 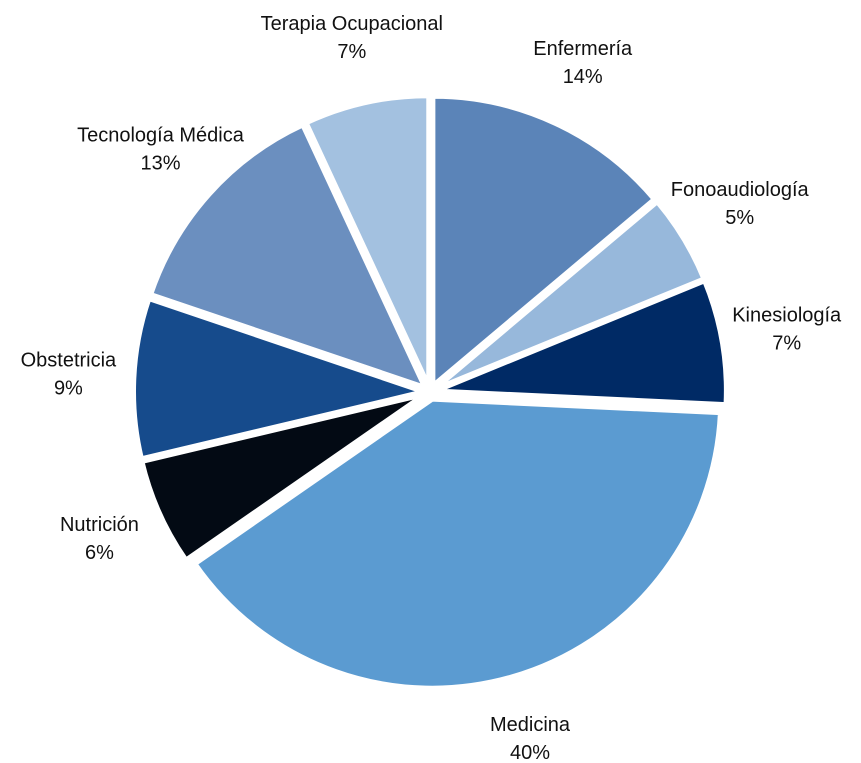 What do you see at coordinates (530, 752) in the screenshot?
I see `slice-value-label: 40%` at bounding box center [530, 752].